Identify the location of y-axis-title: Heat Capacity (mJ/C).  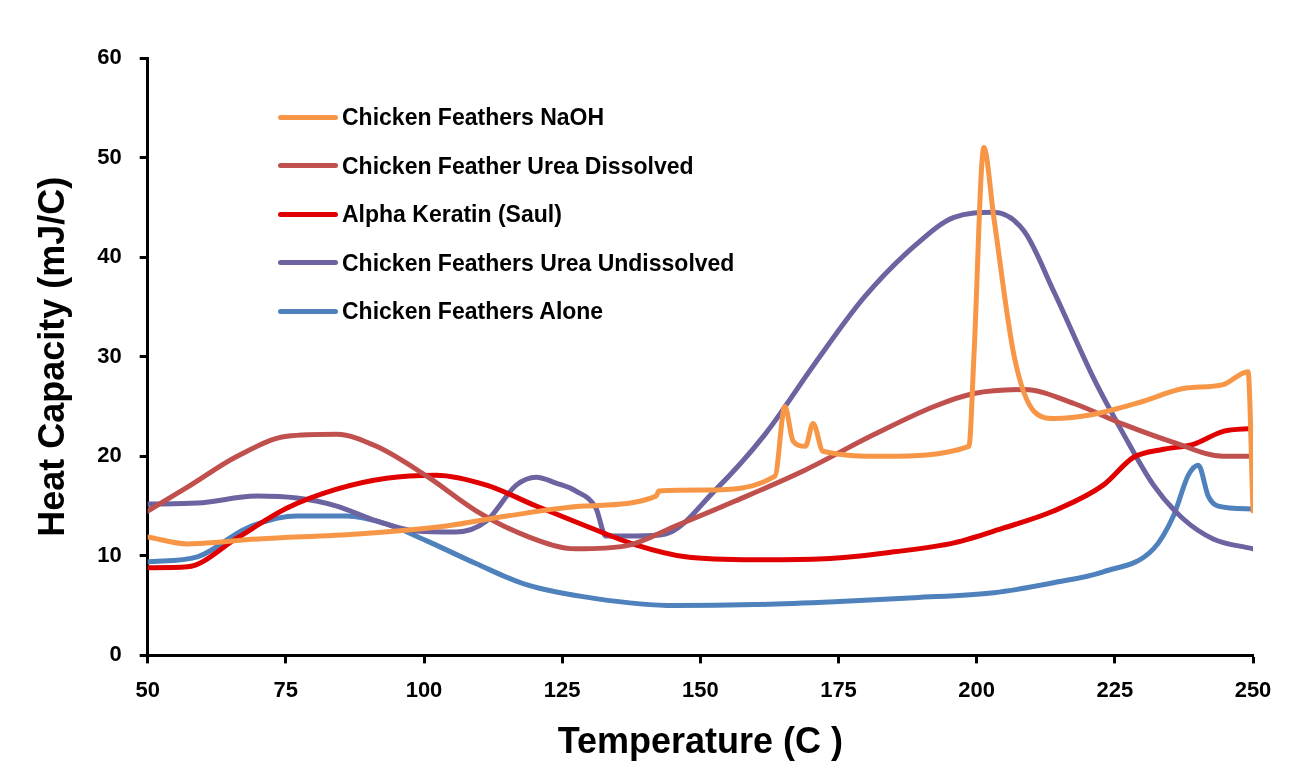
(51, 356).